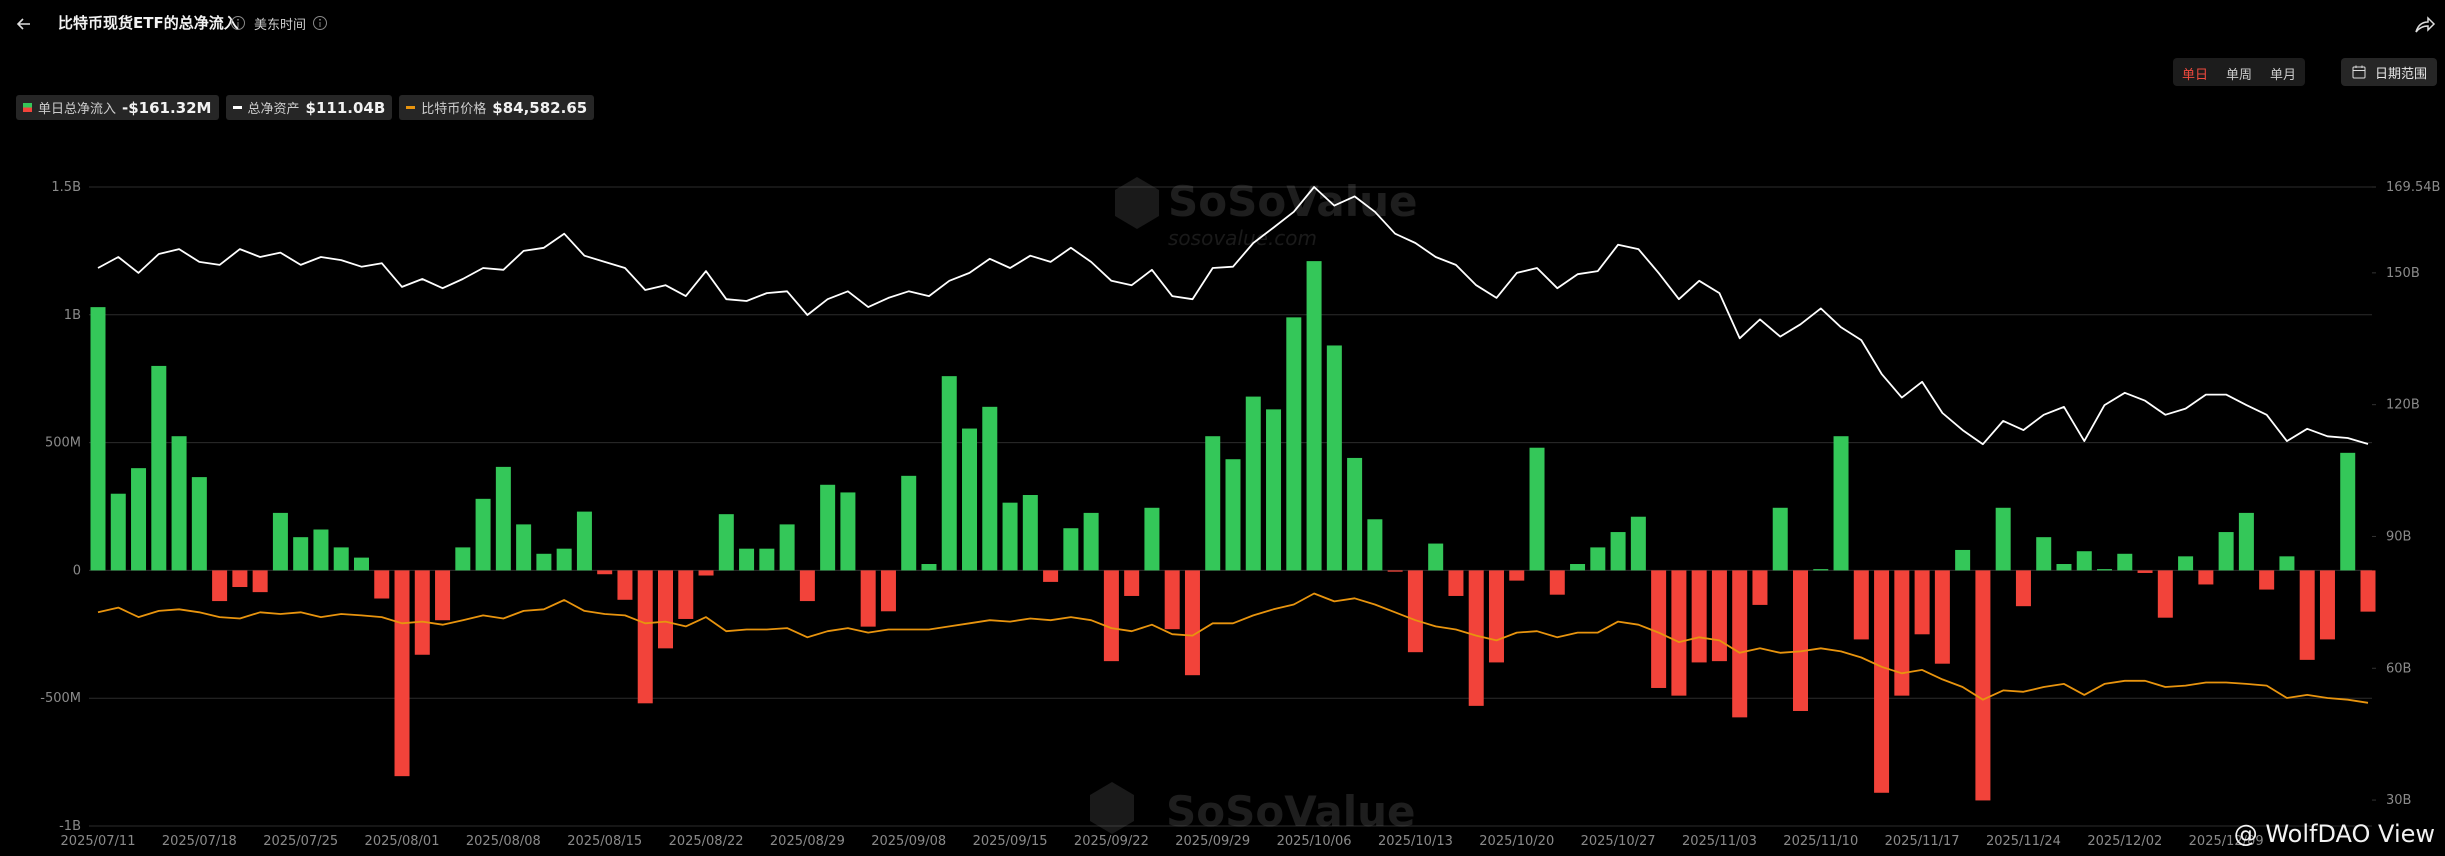  I want to click on calendar-icon, so click(2359, 72).